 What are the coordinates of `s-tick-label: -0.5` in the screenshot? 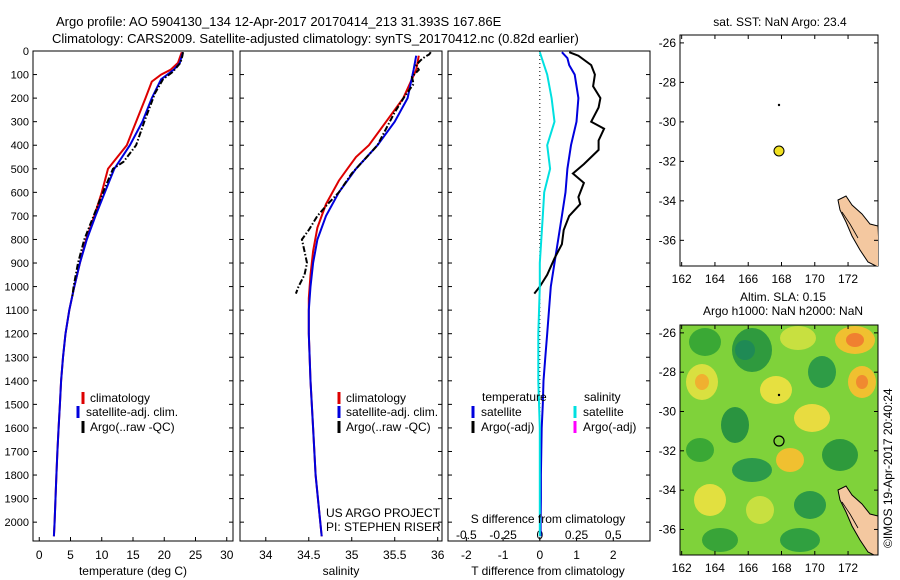 It's located at (466, 535).